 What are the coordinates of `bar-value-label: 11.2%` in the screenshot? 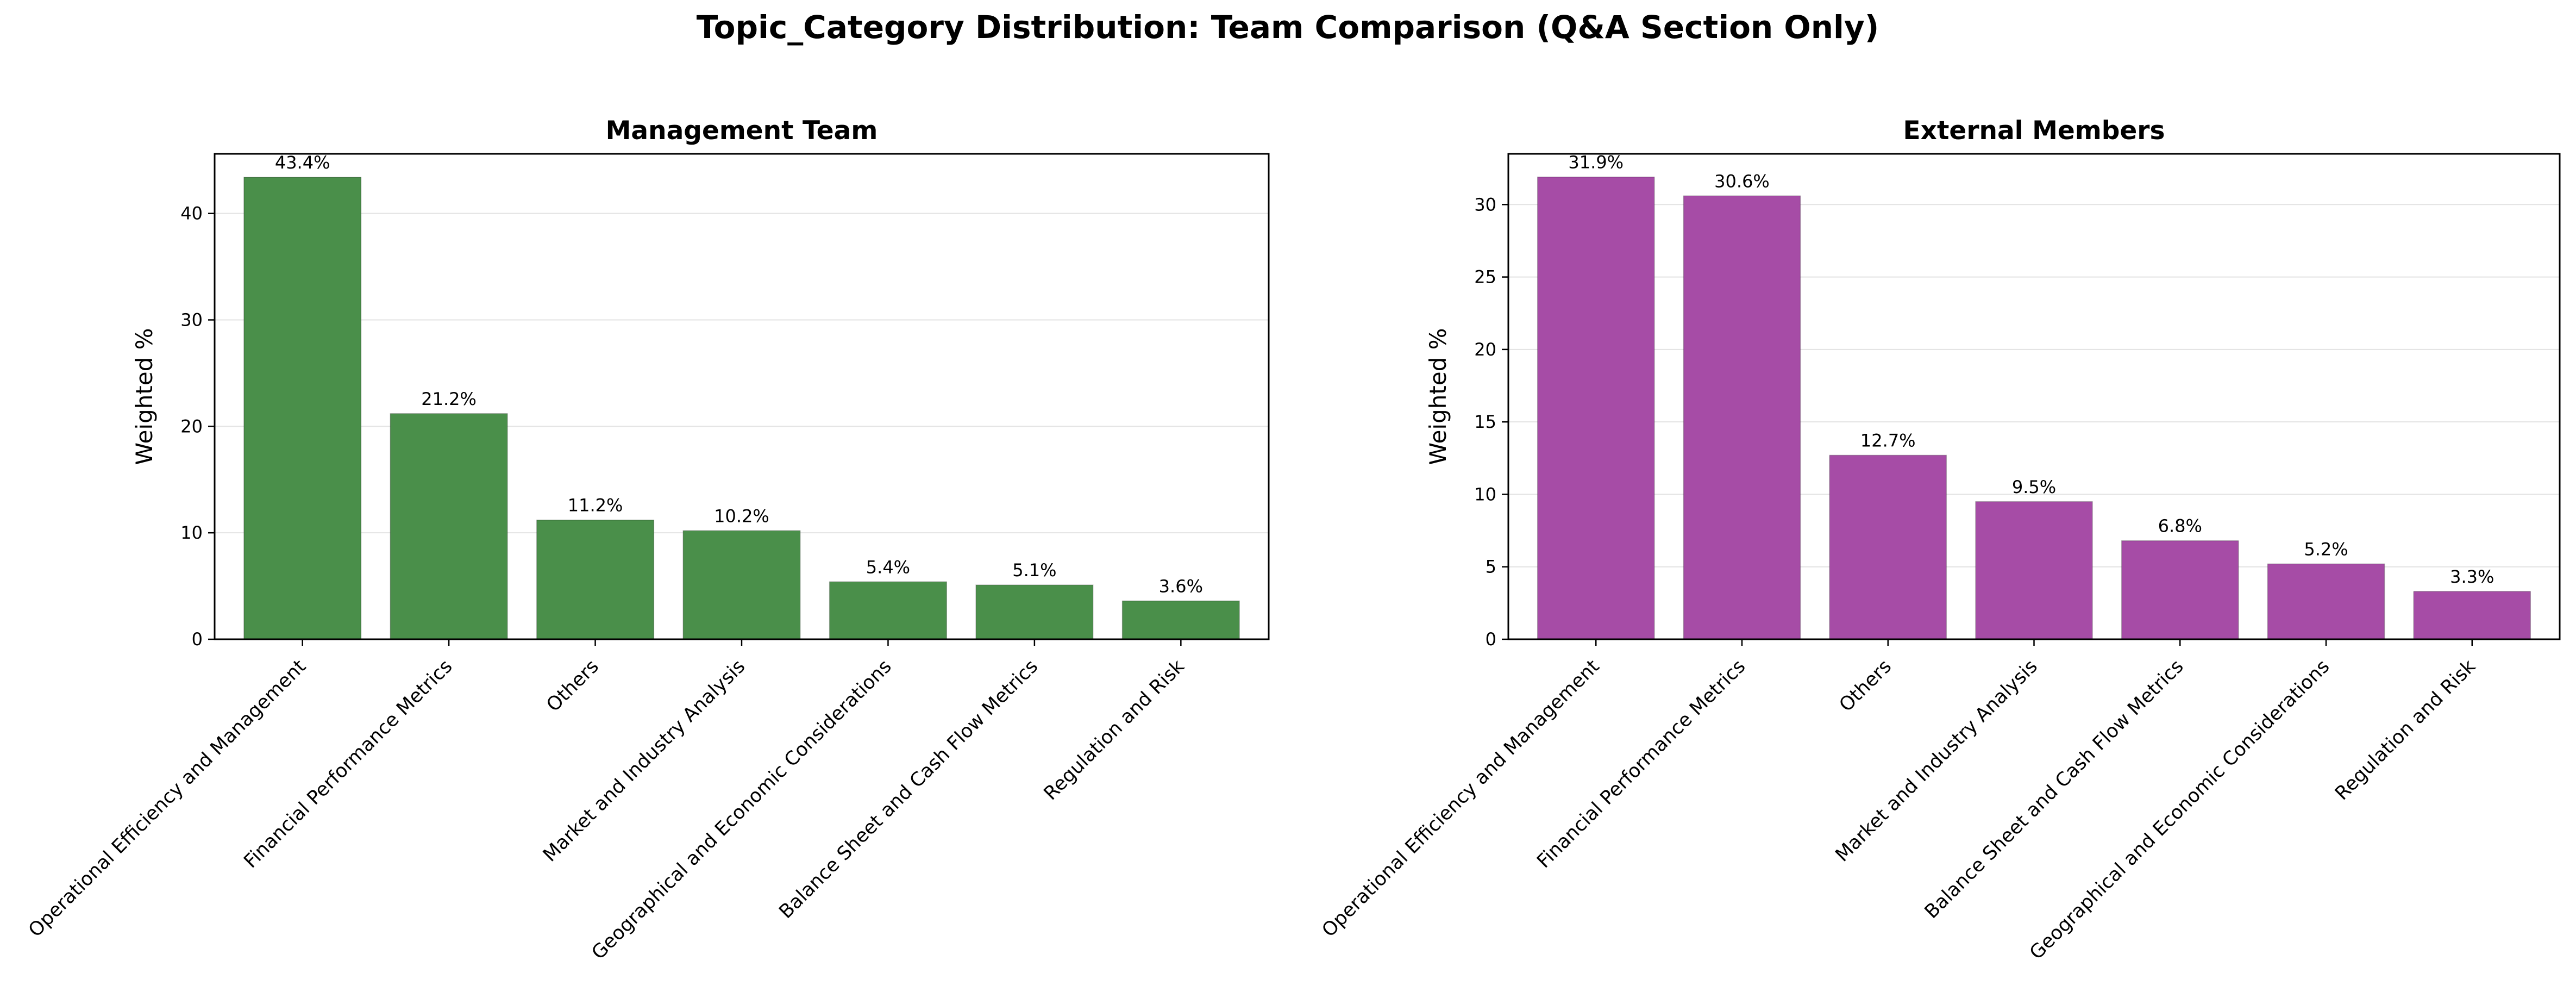 It's located at (595, 505).